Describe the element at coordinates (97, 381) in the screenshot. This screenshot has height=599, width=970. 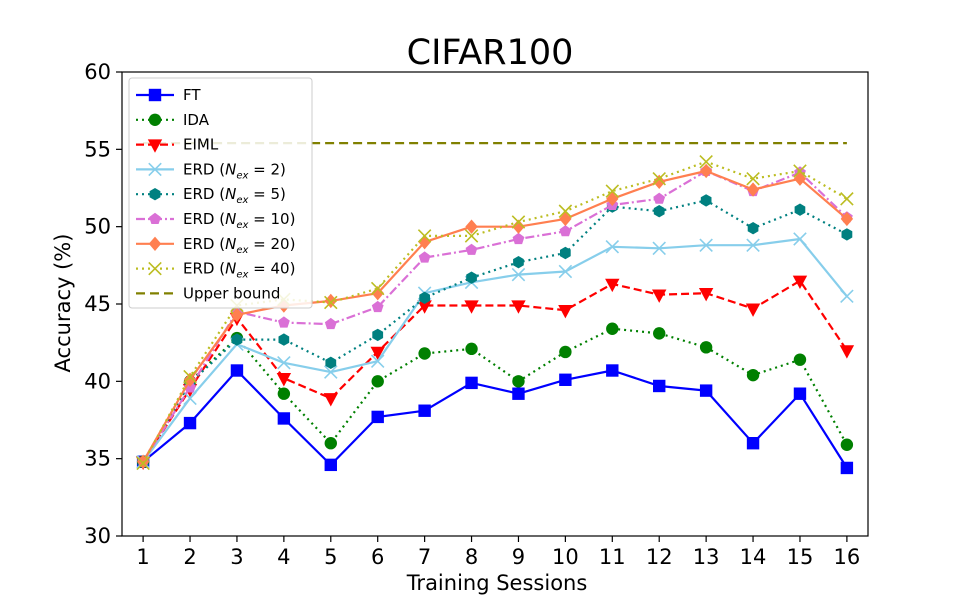
I see `y-tick-label: 40` at that location.